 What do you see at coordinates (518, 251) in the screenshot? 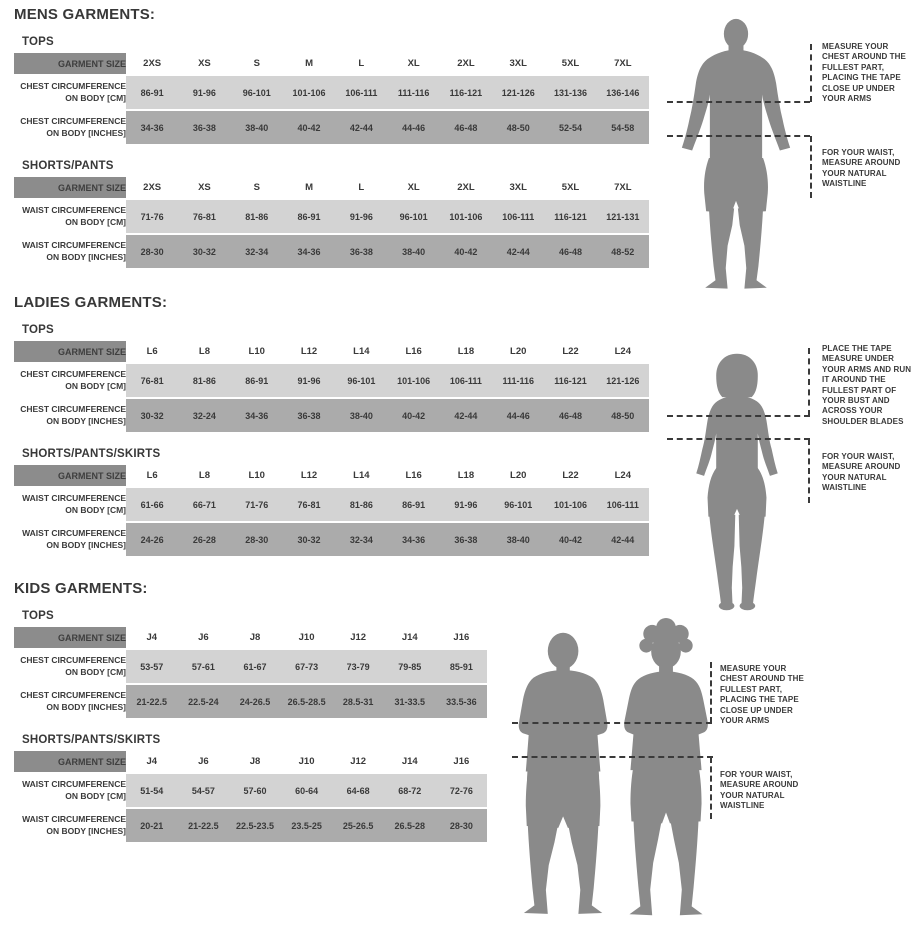
I see `measurement-cell: 42-44` at bounding box center [518, 251].